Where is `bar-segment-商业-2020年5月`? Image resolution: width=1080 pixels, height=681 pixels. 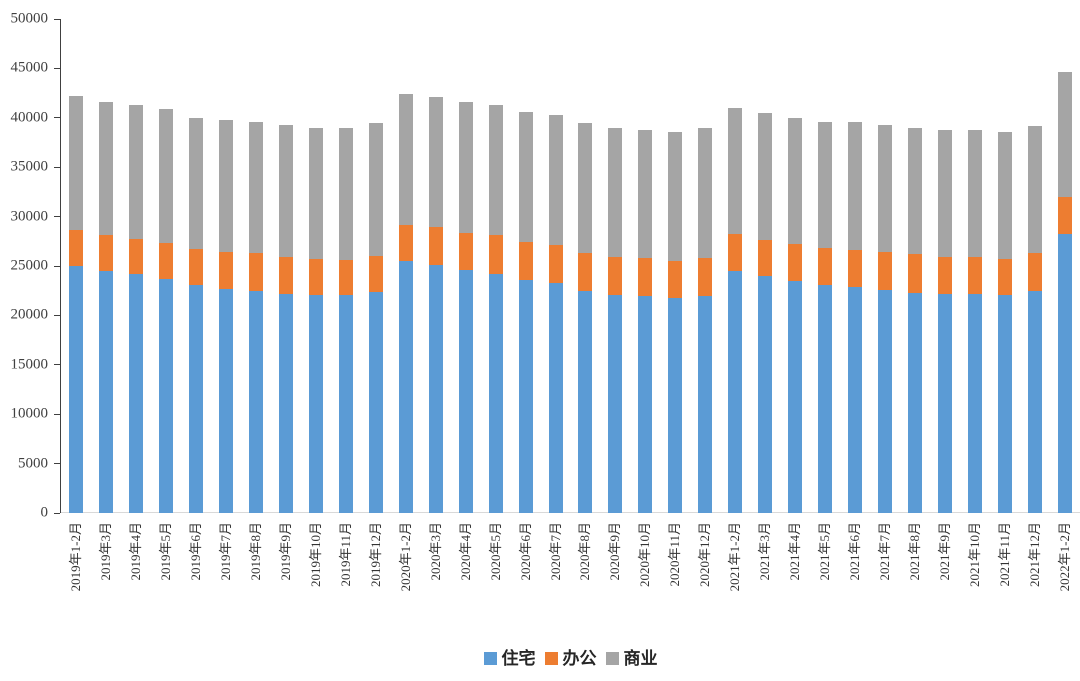 bar-segment-商业-2020年5月 is located at coordinates (495, 170).